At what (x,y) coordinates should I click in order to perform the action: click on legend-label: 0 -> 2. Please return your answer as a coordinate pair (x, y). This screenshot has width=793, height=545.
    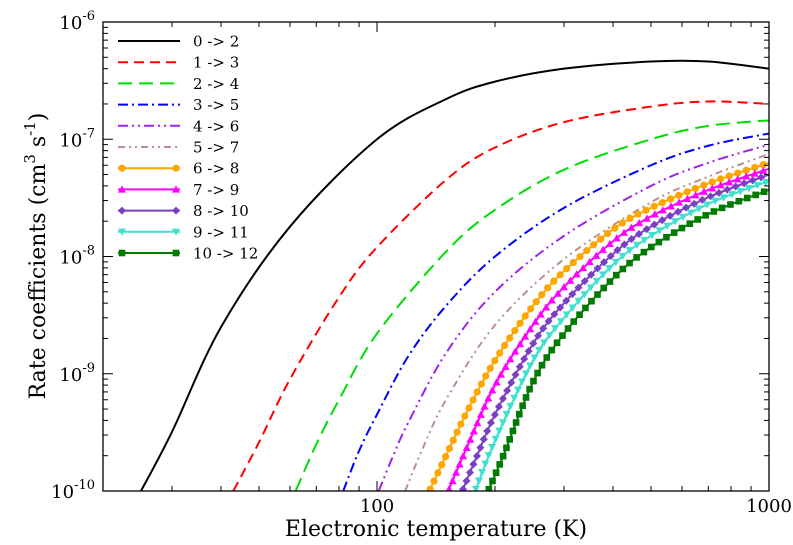
    Looking at the image, I should click on (216, 42).